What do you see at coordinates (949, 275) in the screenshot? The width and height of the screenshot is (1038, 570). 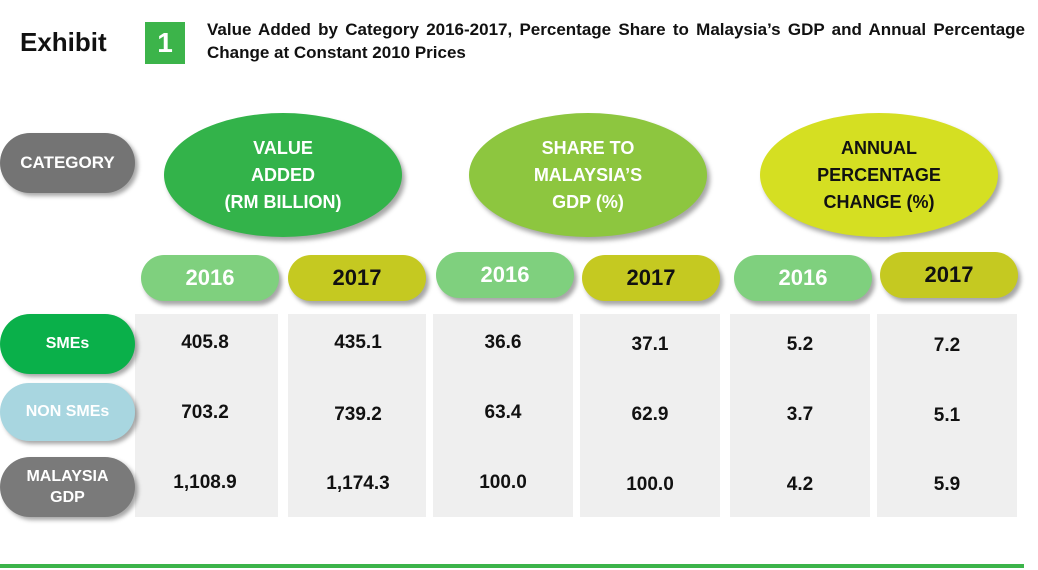 I see `year-change-2017: 2017` at bounding box center [949, 275].